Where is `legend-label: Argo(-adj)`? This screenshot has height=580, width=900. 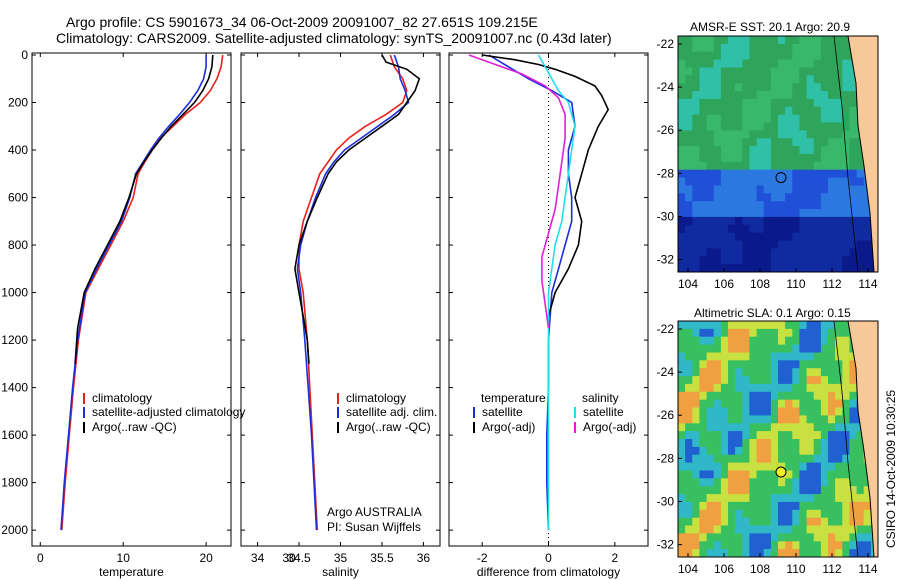 legend-label: Argo(-adj) is located at coordinates (508, 427).